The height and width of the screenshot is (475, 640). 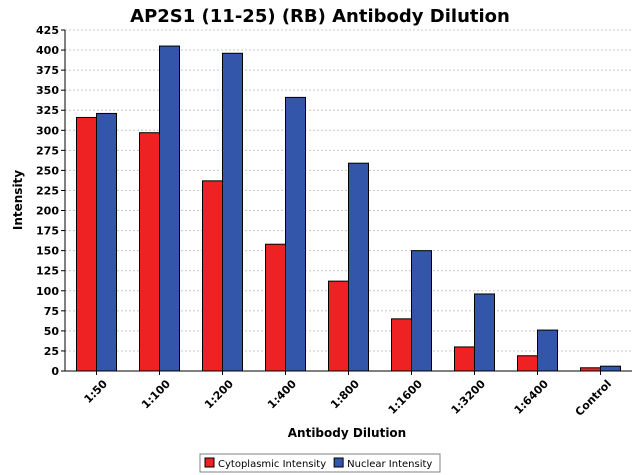 What do you see at coordinates (47, 30) in the screenshot?
I see `y-tick-label: 425` at bounding box center [47, 30].